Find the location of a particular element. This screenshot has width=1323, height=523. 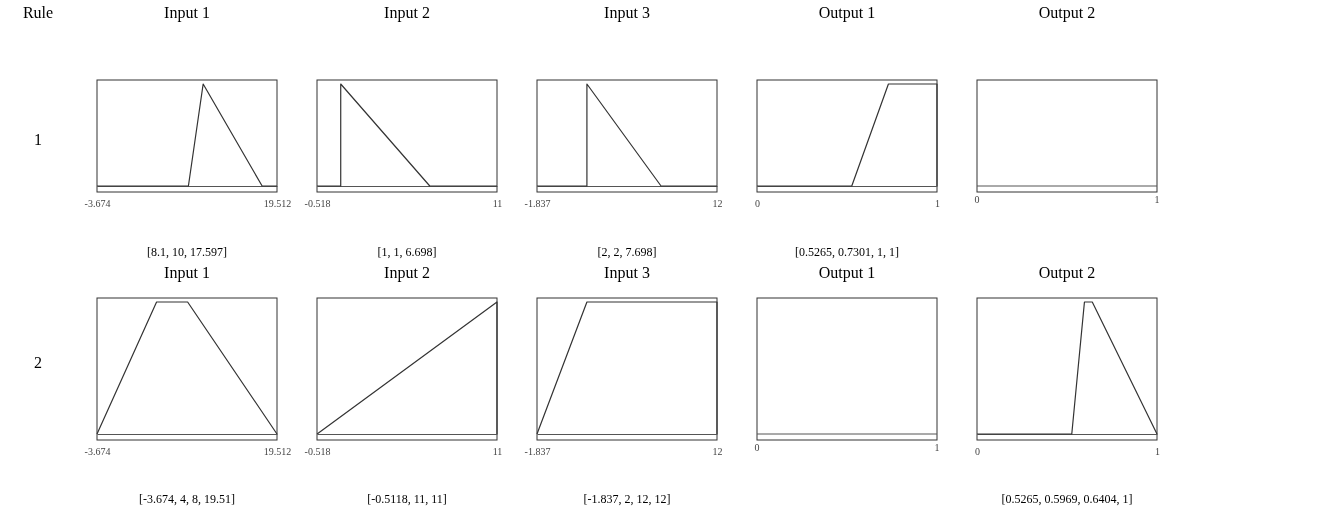

text: [1, 1, 6.698] is located at coordinates (407, 252).